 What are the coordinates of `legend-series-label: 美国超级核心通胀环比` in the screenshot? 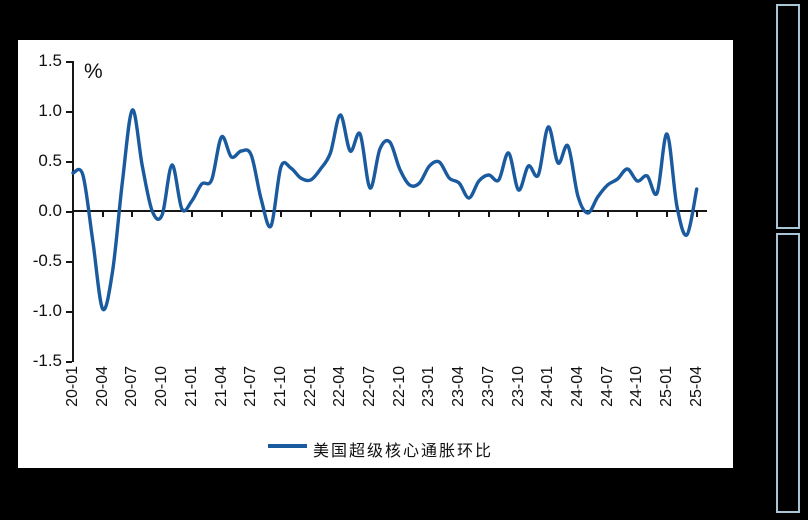 It's located at (403, 451).